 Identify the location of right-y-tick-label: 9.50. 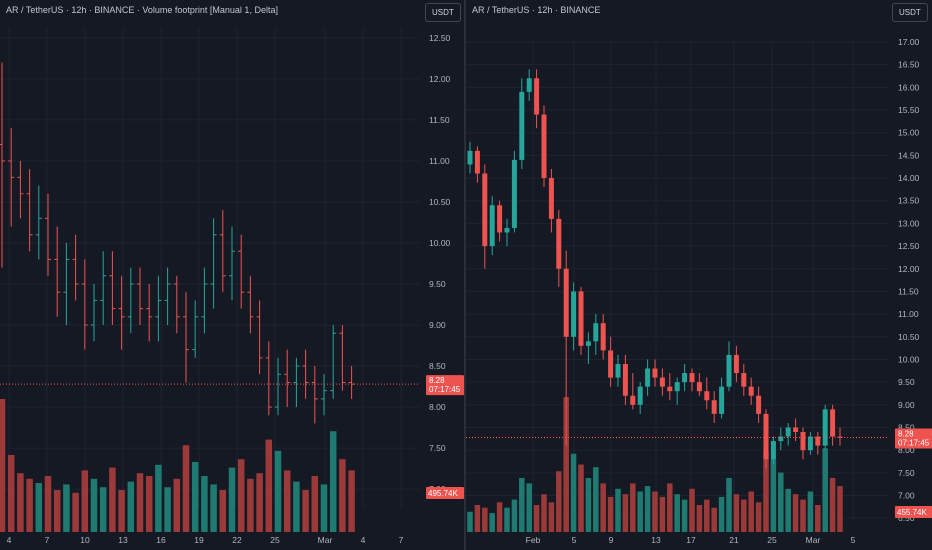
(906, 382).